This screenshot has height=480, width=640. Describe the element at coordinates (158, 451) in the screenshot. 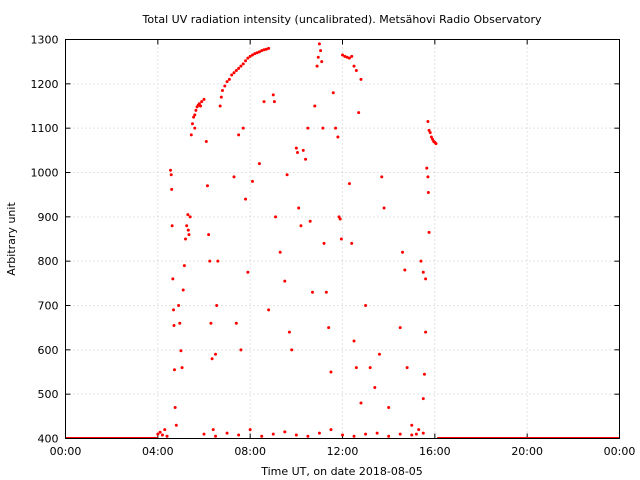

I see `x-tick-label: 04:00` at that location.